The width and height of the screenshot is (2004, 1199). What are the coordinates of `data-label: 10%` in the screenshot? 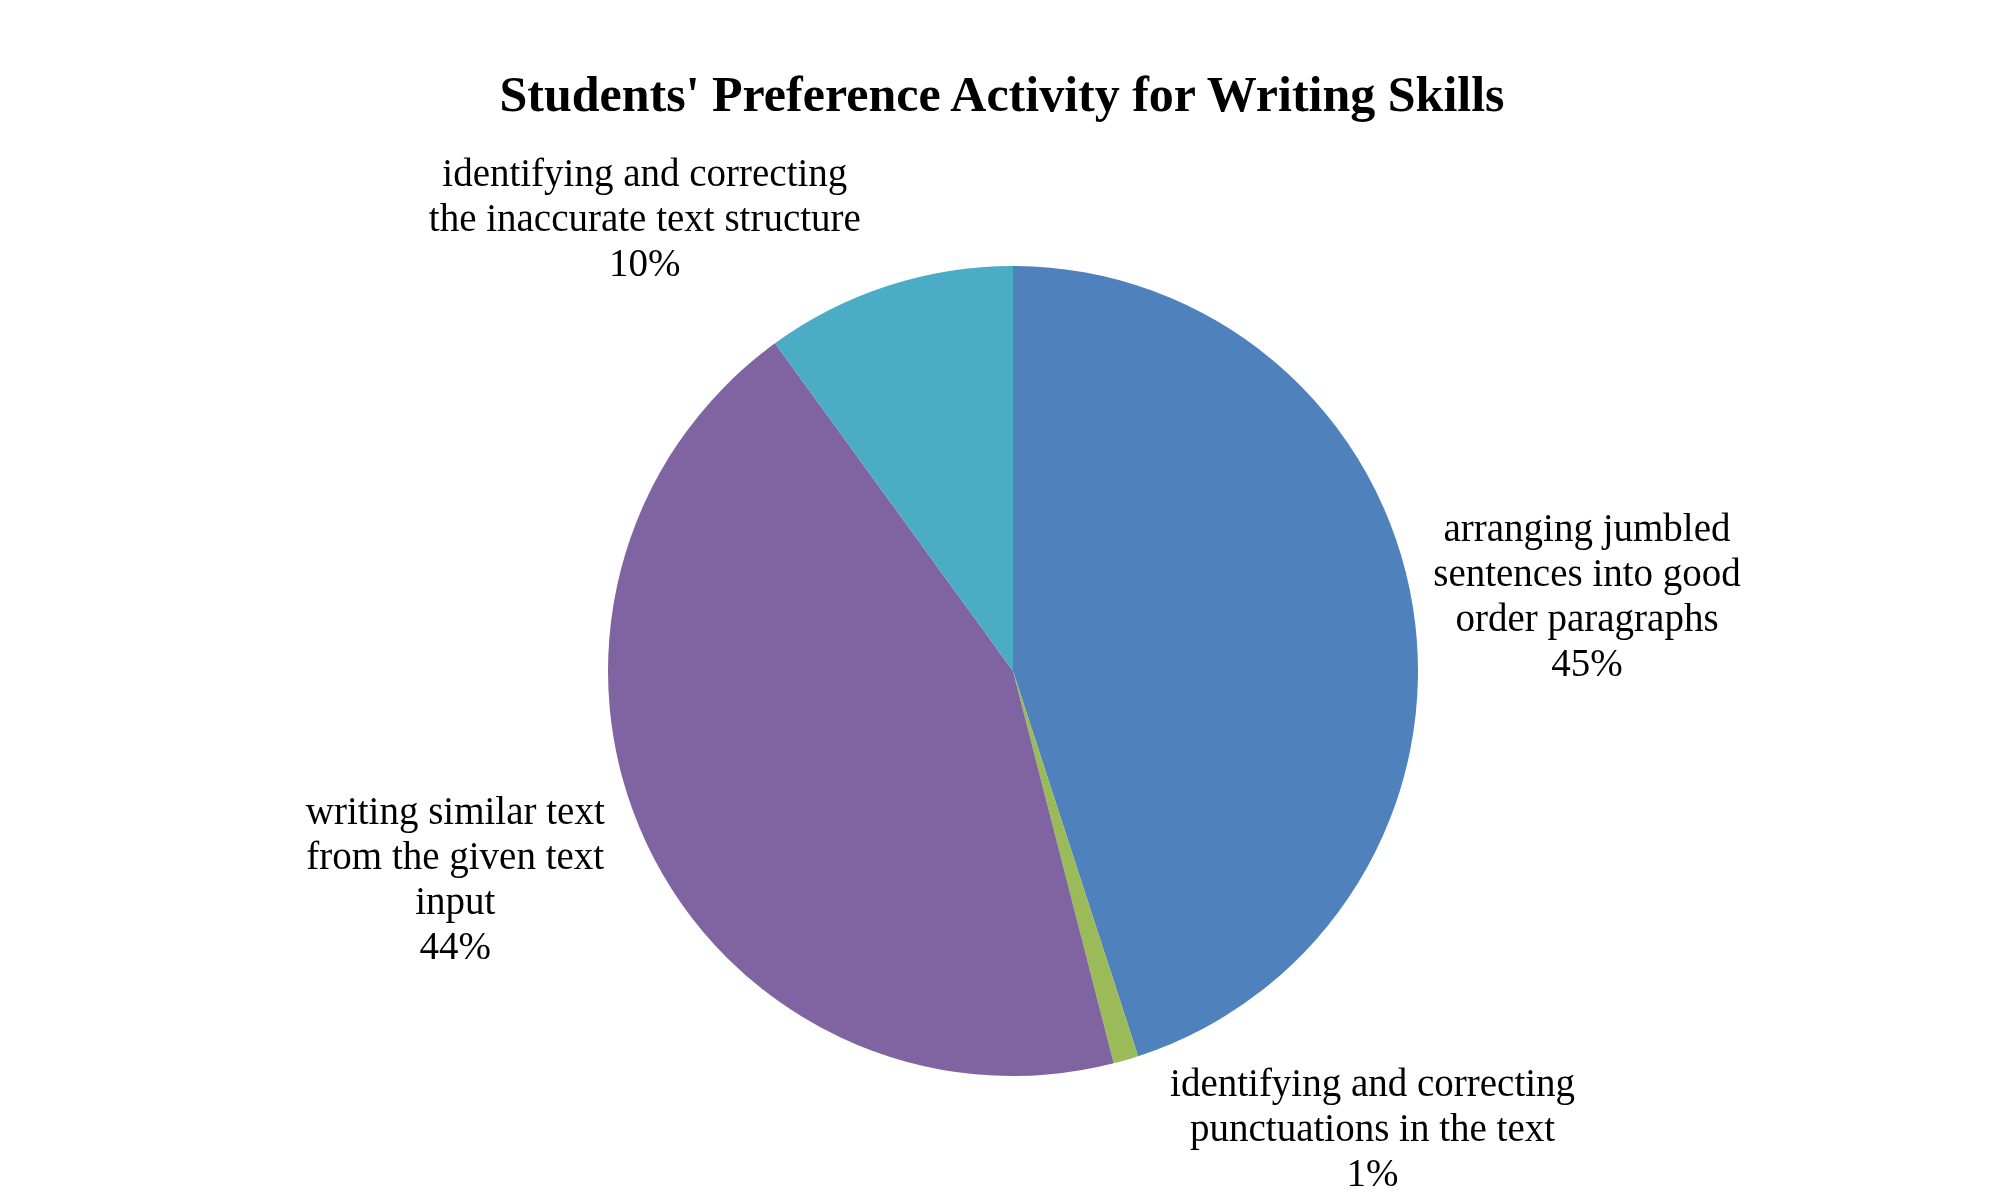 It's located at (645, 262).